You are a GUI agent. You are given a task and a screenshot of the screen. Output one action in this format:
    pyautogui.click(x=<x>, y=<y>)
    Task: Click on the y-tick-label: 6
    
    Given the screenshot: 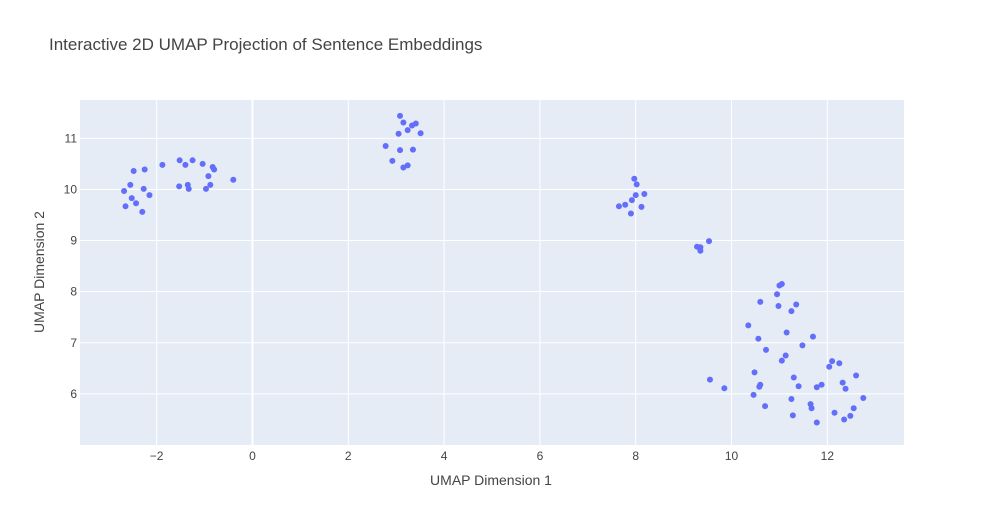 What is the action you would take?
    pyautogui.click(x=73, y=394)
    